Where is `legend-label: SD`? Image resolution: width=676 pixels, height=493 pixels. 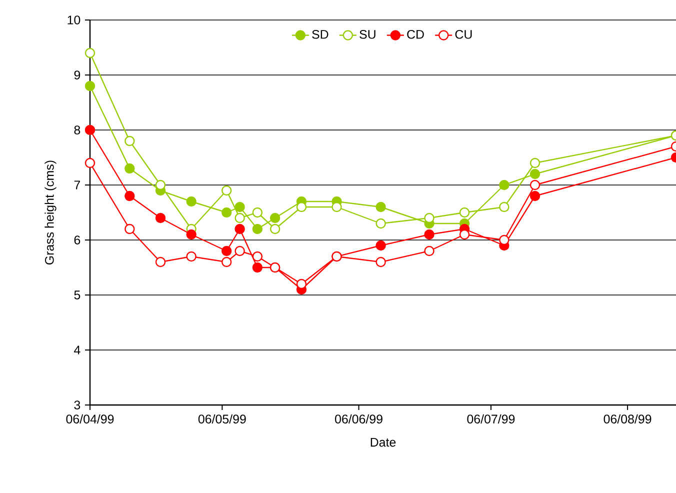
legend-label: SD is located at coordinates (320, 34).